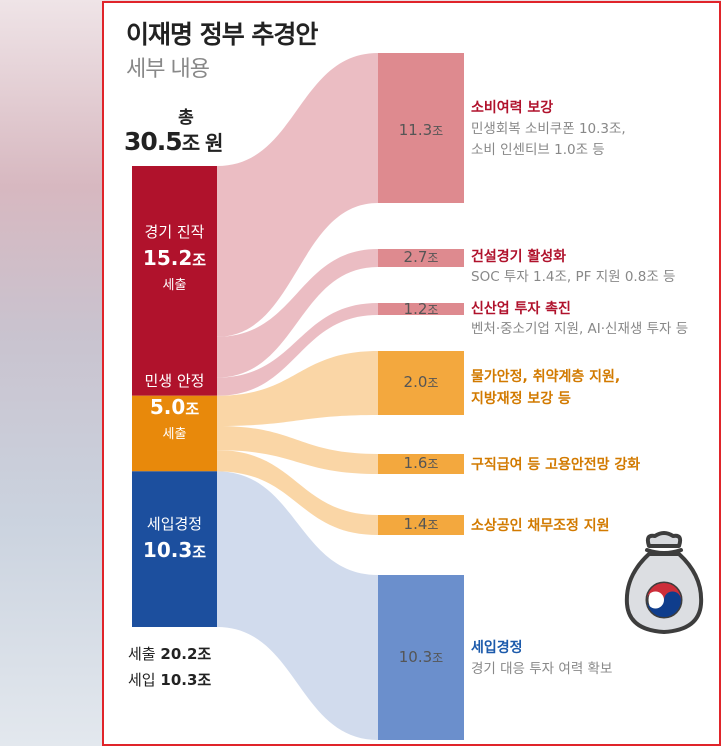 This screenshot has height=746, width=721. What do you see at coordinates (52, 373) in the screenshot?
I see `background-blur` at bounding box center [52, 373].